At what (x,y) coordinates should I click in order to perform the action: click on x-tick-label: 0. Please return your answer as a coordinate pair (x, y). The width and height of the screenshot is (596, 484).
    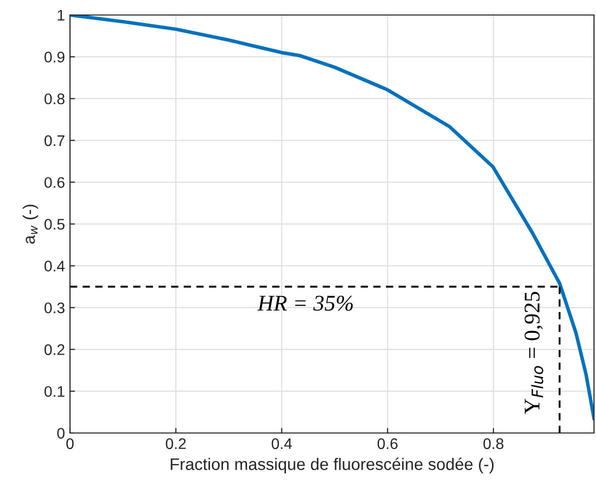
    Looking at the image, I should click on (70, 444).